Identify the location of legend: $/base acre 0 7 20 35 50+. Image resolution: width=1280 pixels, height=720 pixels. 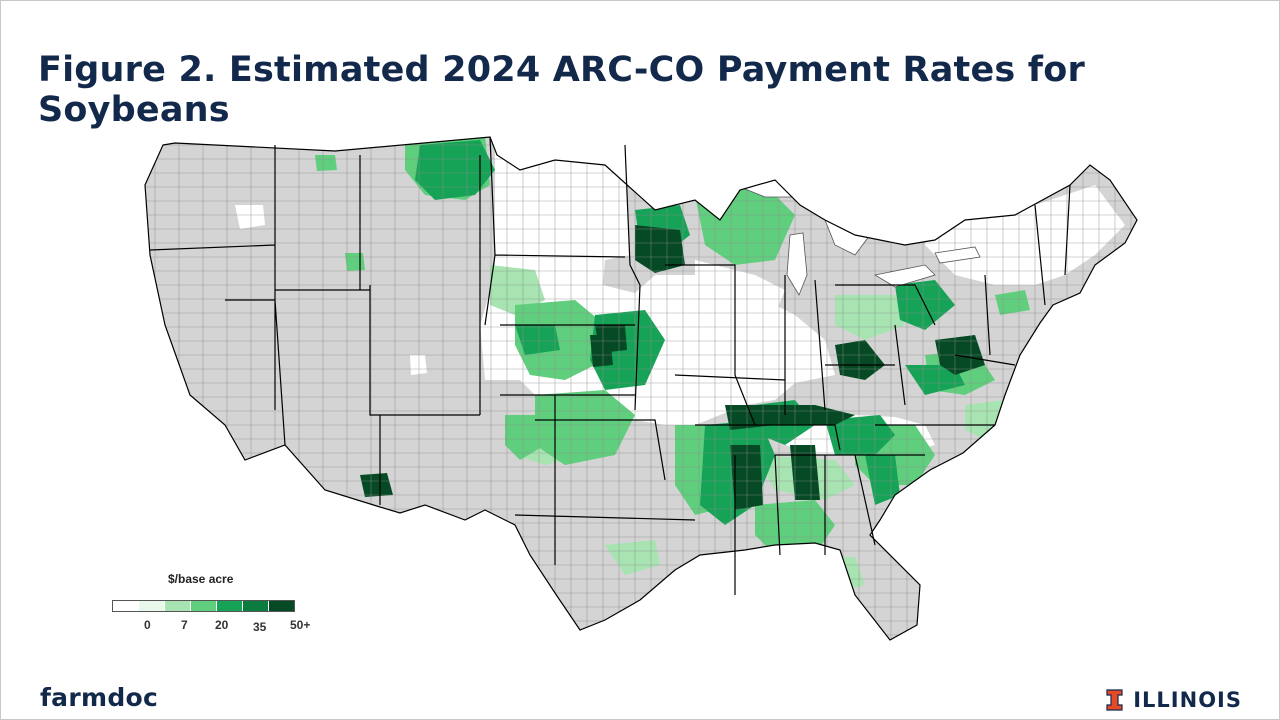
(232, 603).